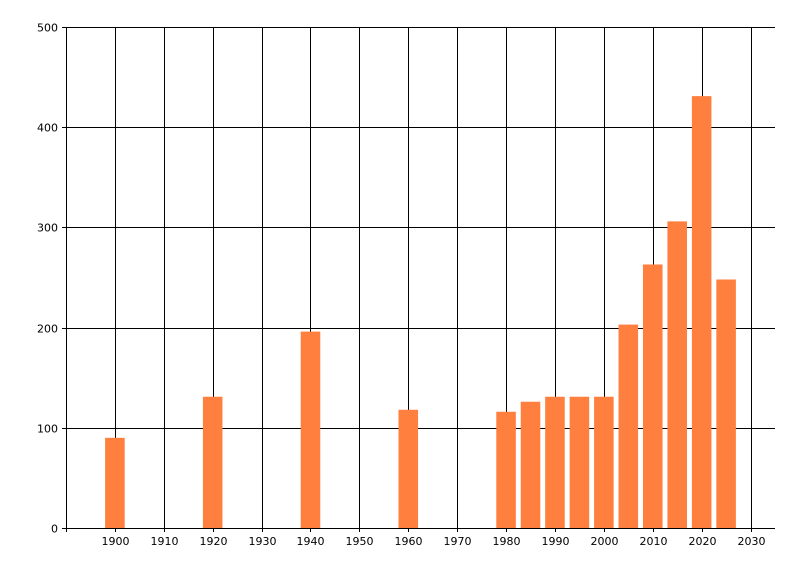 The height and width of the screenshot is (576, 800). I want to click on bar-1960, so click(408, 468).